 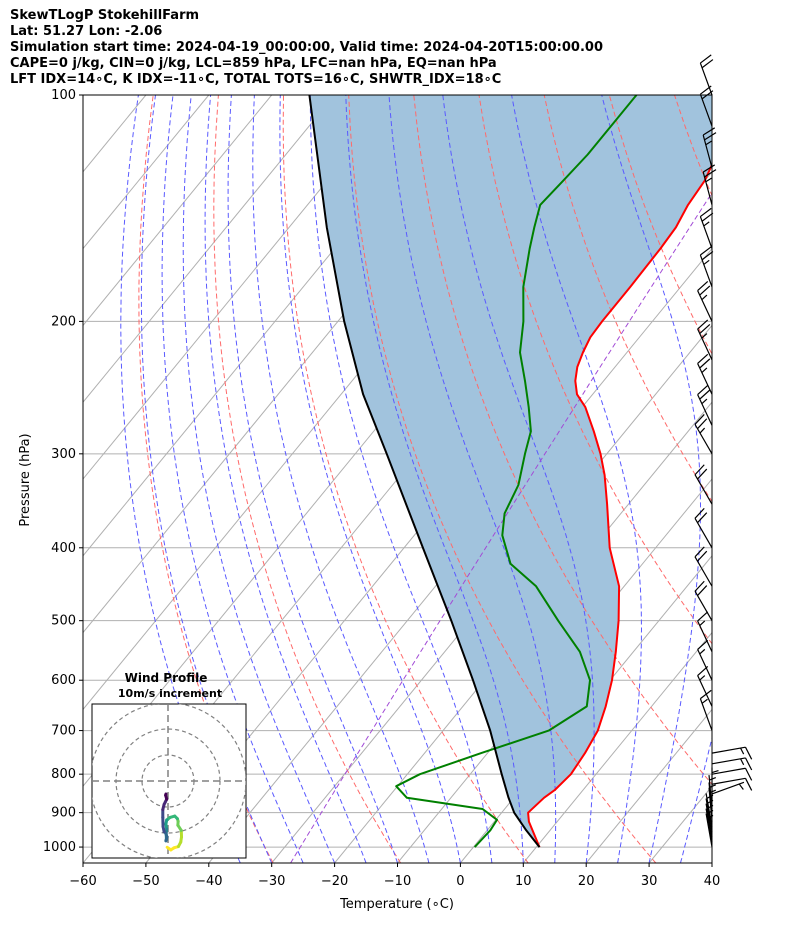 I want to click on x-tick-label: 20, so click(x=586, y=881).